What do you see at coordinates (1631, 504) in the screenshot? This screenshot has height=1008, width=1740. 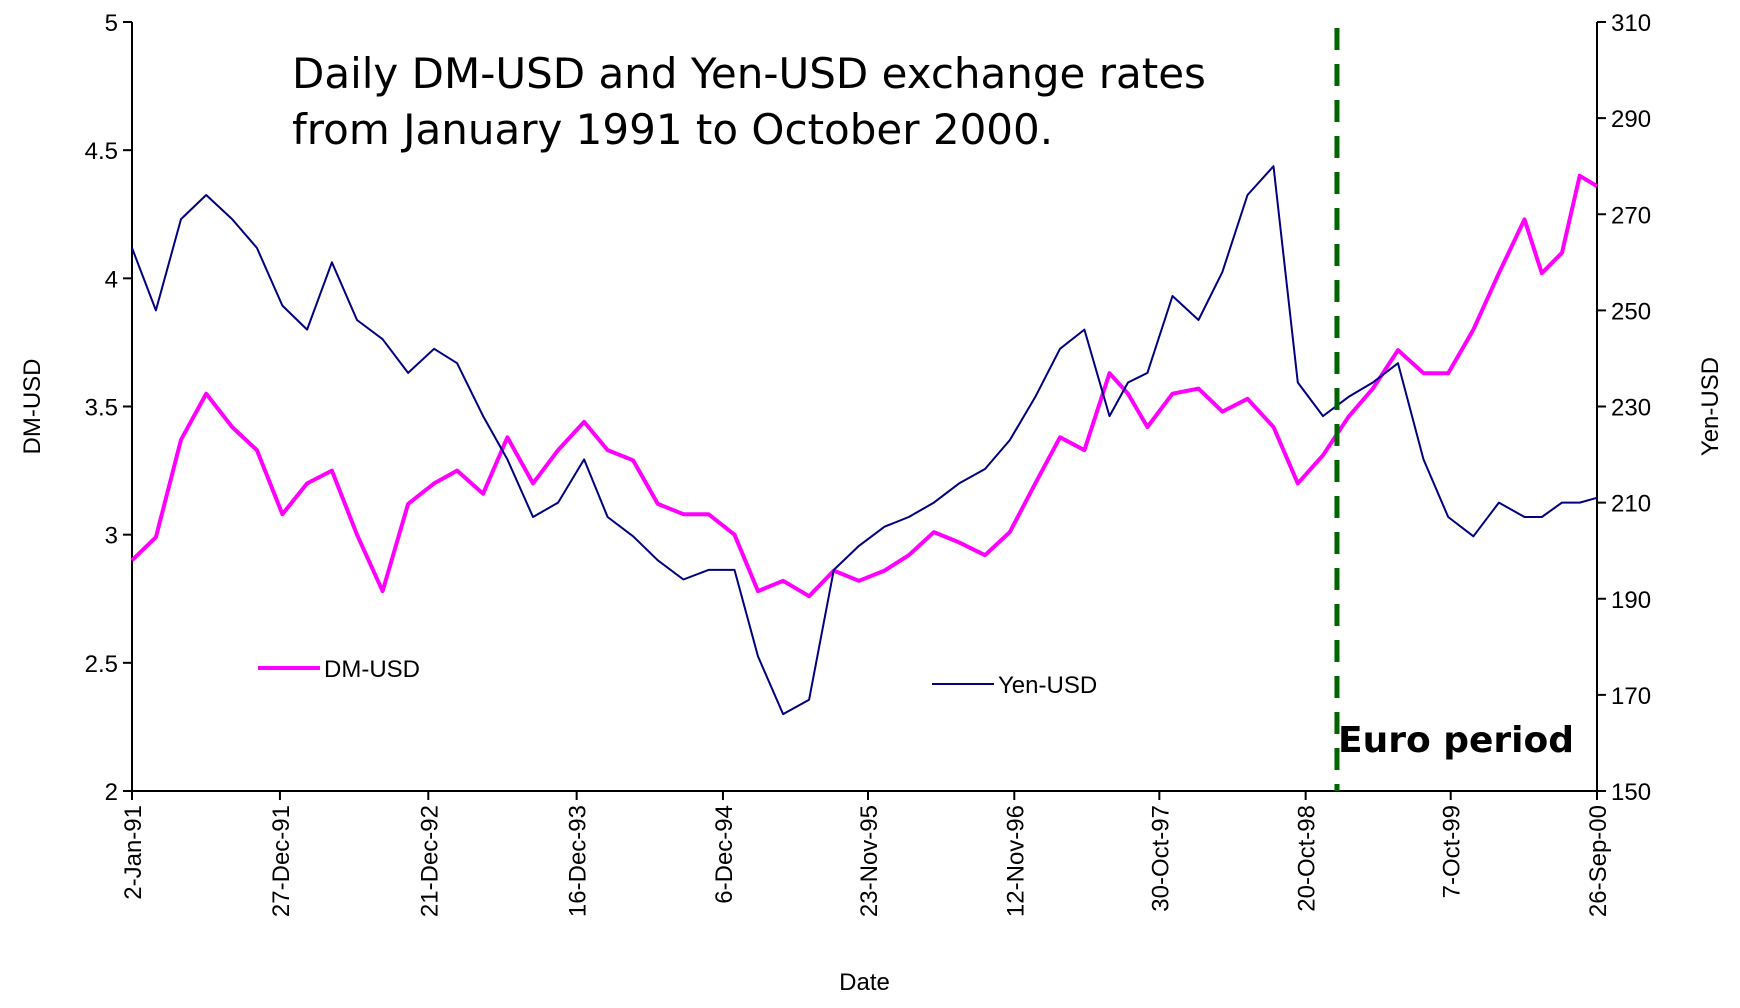 I see `y2-tick-label: 210` at bounding box center [1631, 504].